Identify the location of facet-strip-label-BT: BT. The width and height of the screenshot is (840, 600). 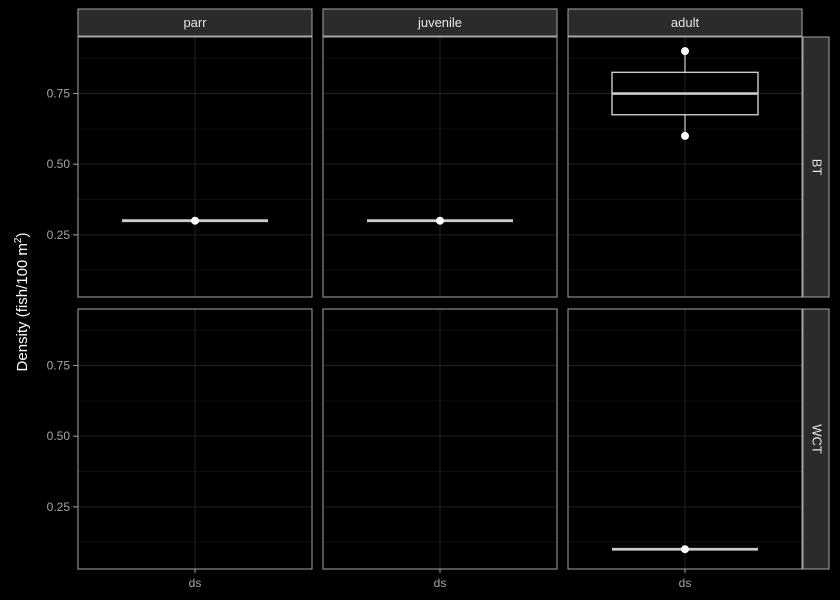
(817, 167).